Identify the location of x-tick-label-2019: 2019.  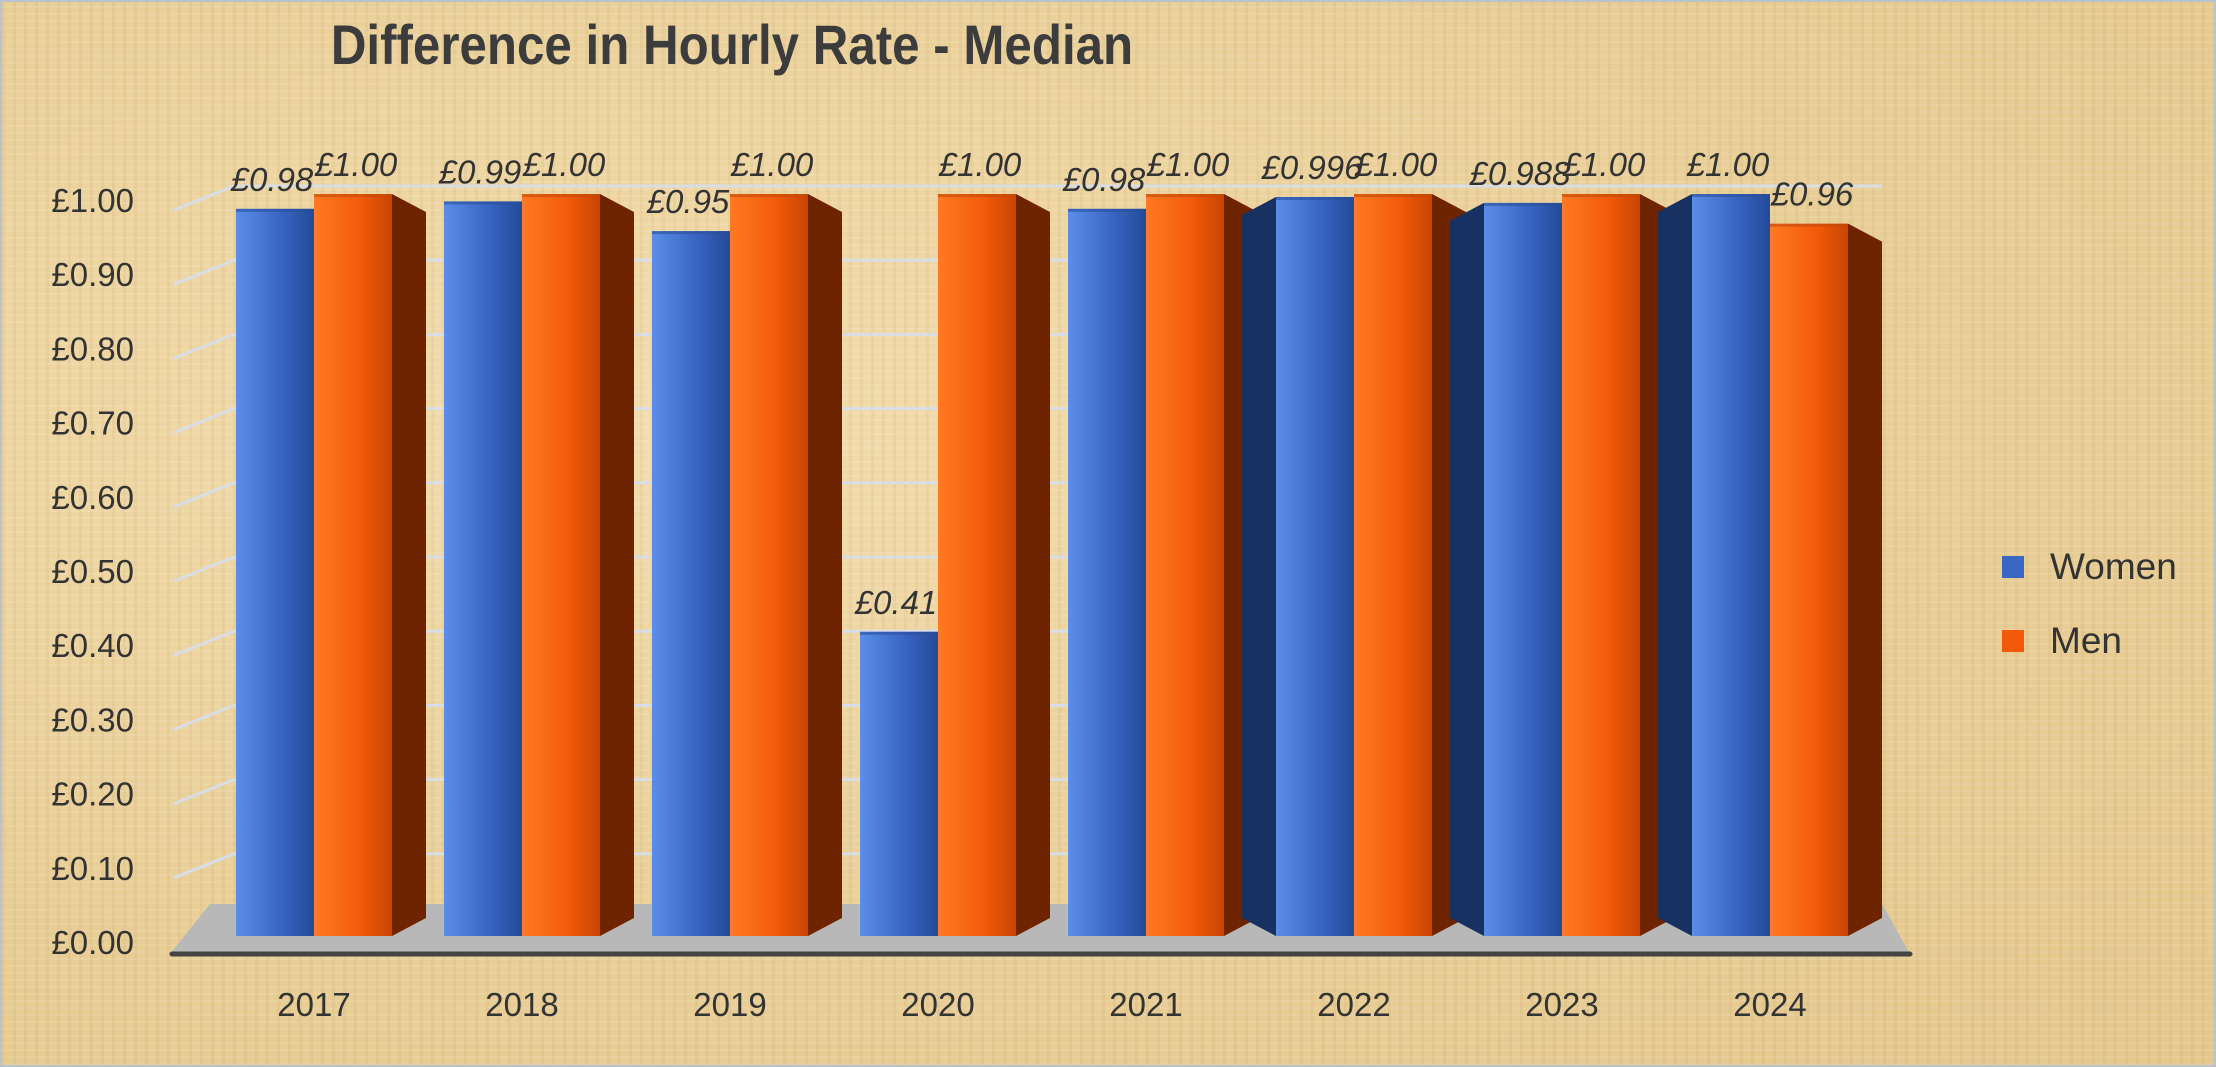
(729, 1004).